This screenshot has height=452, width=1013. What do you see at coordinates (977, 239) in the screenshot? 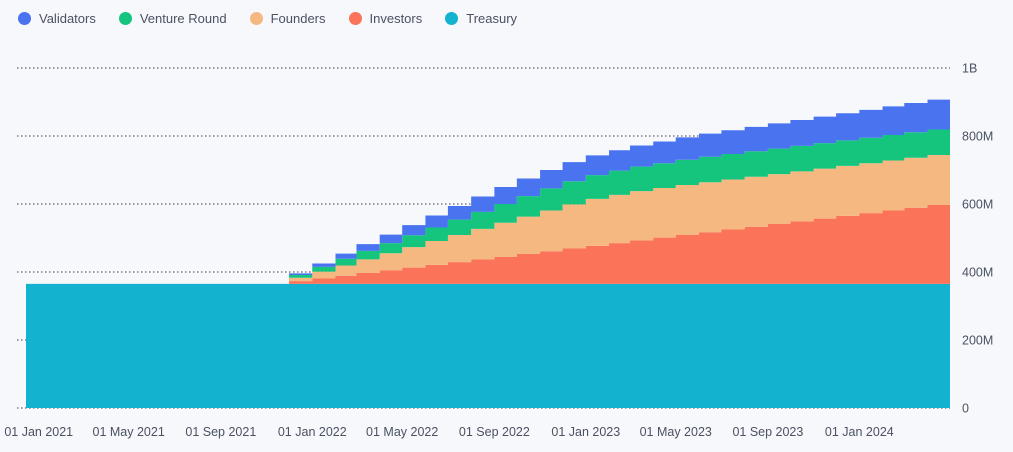
I see `y-axis: 0 200M 400M 600M 800M 1B` at bounding box center [977, 239].